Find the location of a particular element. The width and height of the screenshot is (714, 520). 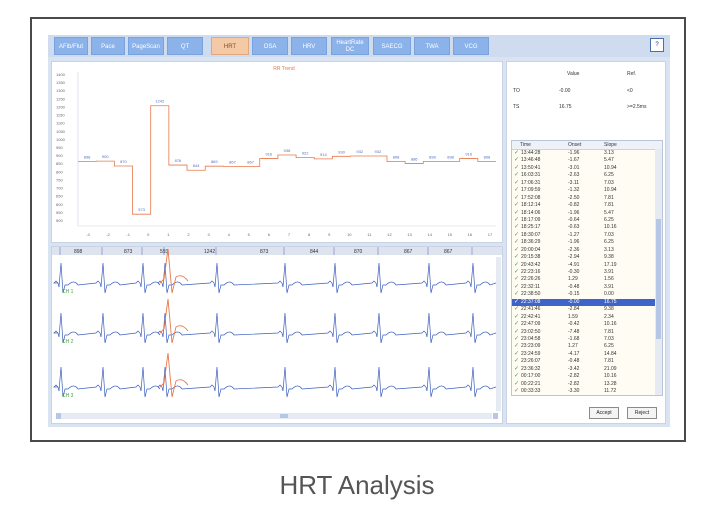

tab-osa: OSA is located at coordinates (270, 46).